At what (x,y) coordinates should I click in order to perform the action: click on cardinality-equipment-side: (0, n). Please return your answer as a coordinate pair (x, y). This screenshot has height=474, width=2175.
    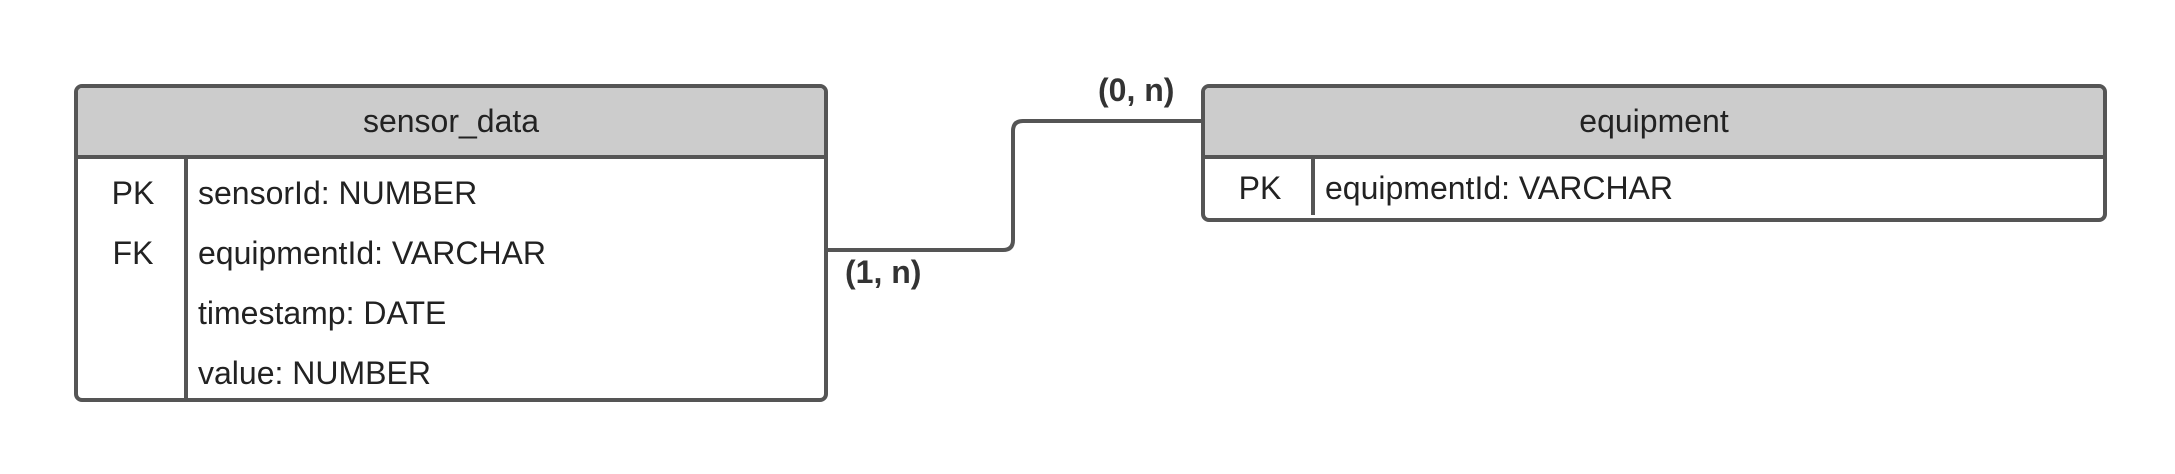
    Looking at the image, I should click on (1136, 90).